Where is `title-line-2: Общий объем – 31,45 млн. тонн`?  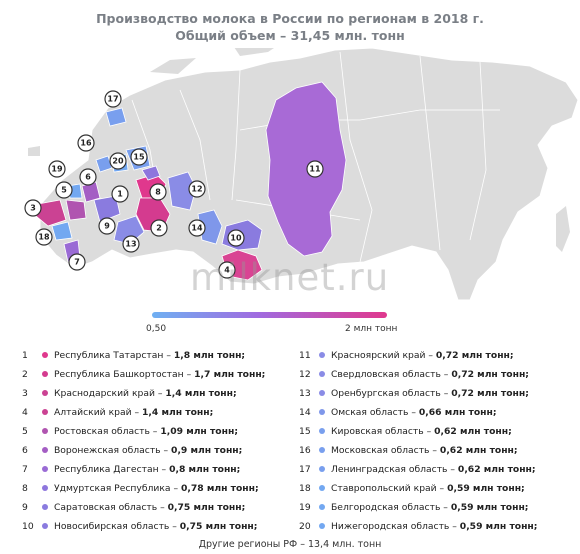 title-line-2: Общий объем – 31,45 млн. тонн is located at coordinates (290, 35).